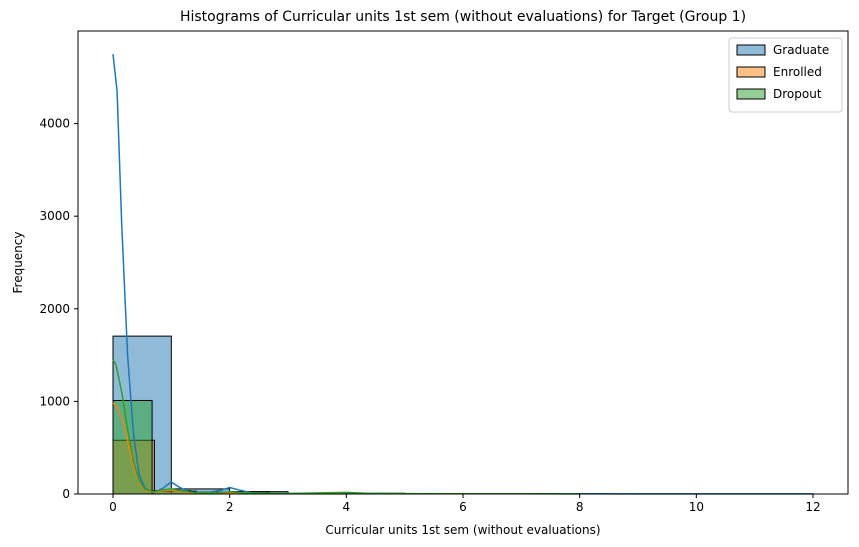  I want to click on y-tick-label: 3000, so click(54, 216).